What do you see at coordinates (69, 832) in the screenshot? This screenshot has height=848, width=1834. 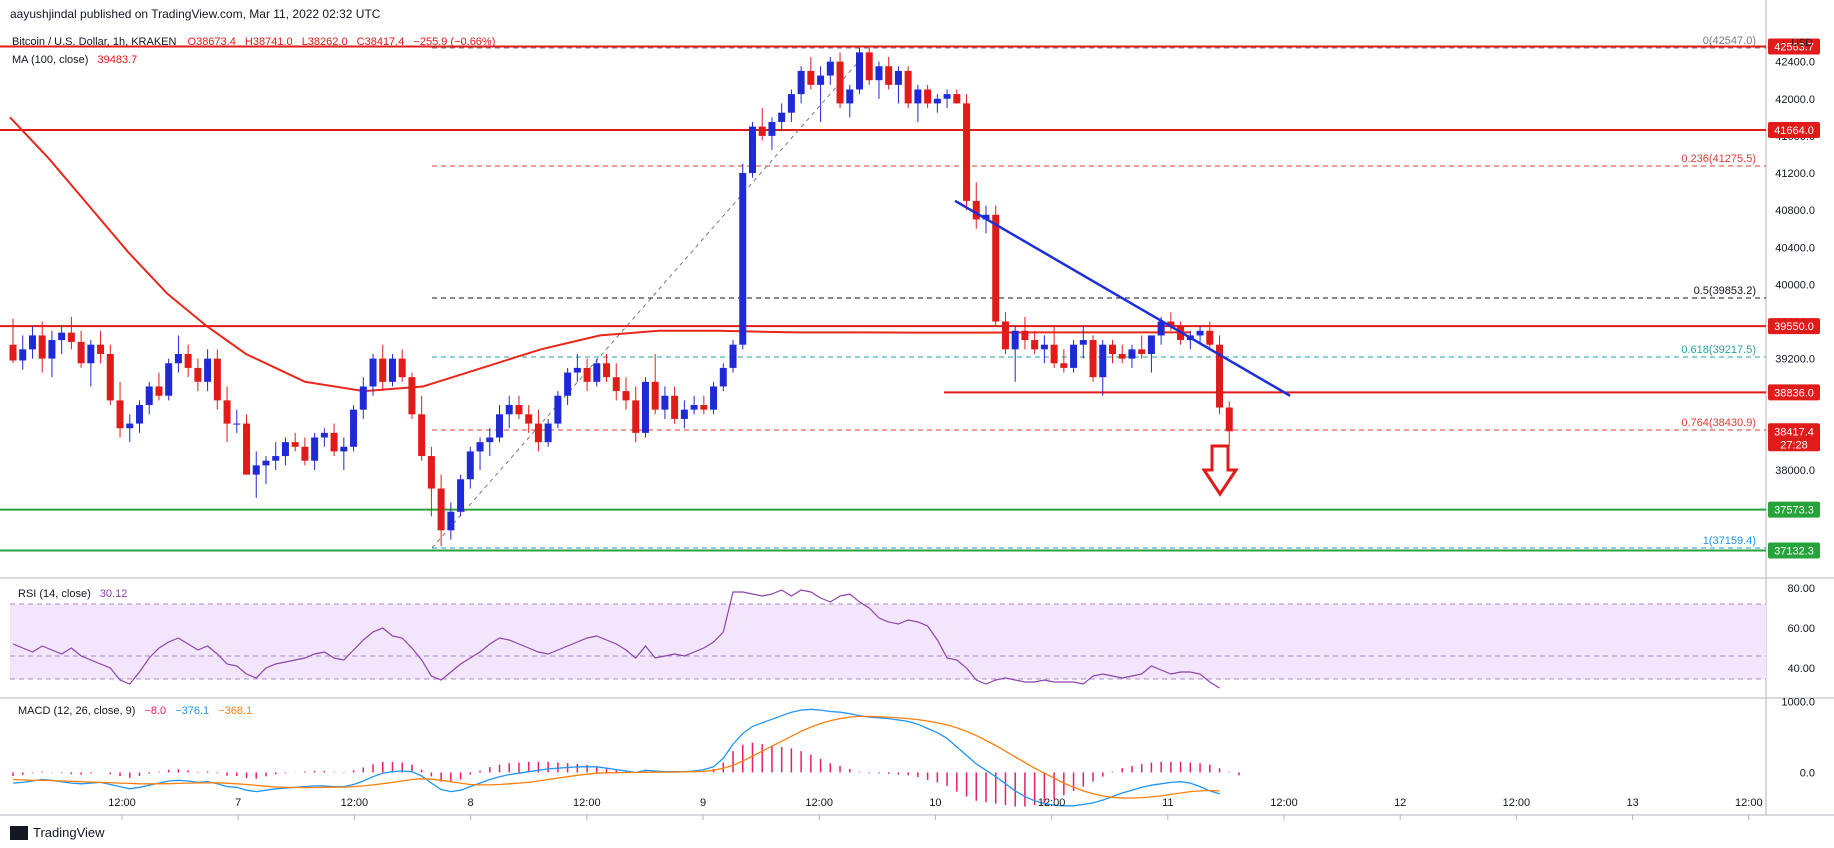 I see `tradingview-brand: TradingView` at bounding box center [69, 832].